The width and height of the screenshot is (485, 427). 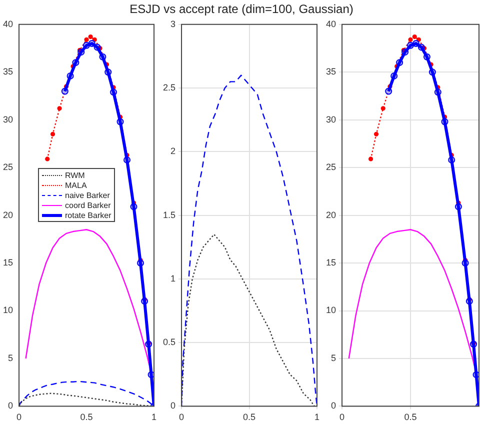 What do you see at coordinates (88, 215) in the screenshot?
I see `legend-label: rotate Barker` at bounding box center [88, 215].